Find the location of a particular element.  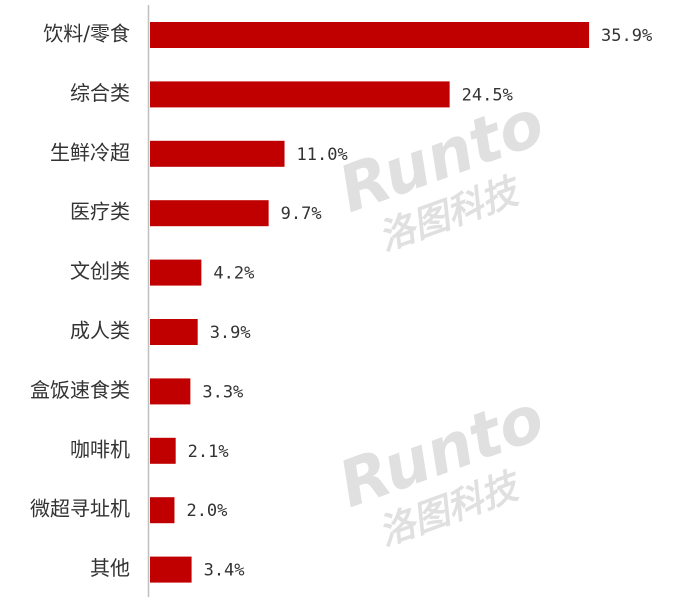

category-label: 综合类 is located at coordinates (100, 93).